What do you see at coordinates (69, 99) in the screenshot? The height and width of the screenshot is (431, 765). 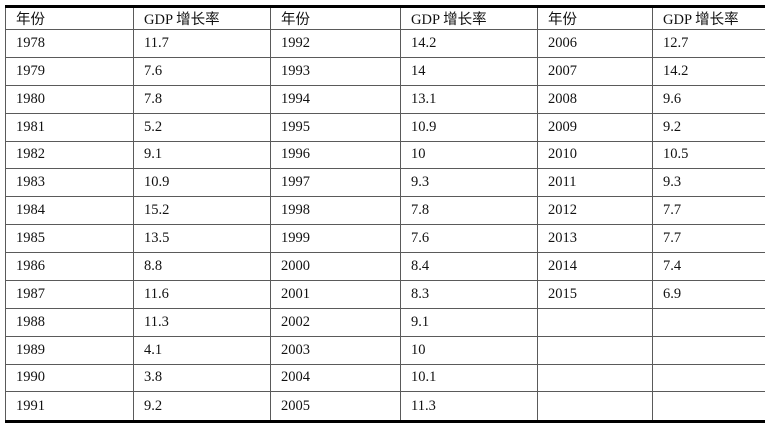 I see `year-cell: 1980` at bounding box center [69, 99].